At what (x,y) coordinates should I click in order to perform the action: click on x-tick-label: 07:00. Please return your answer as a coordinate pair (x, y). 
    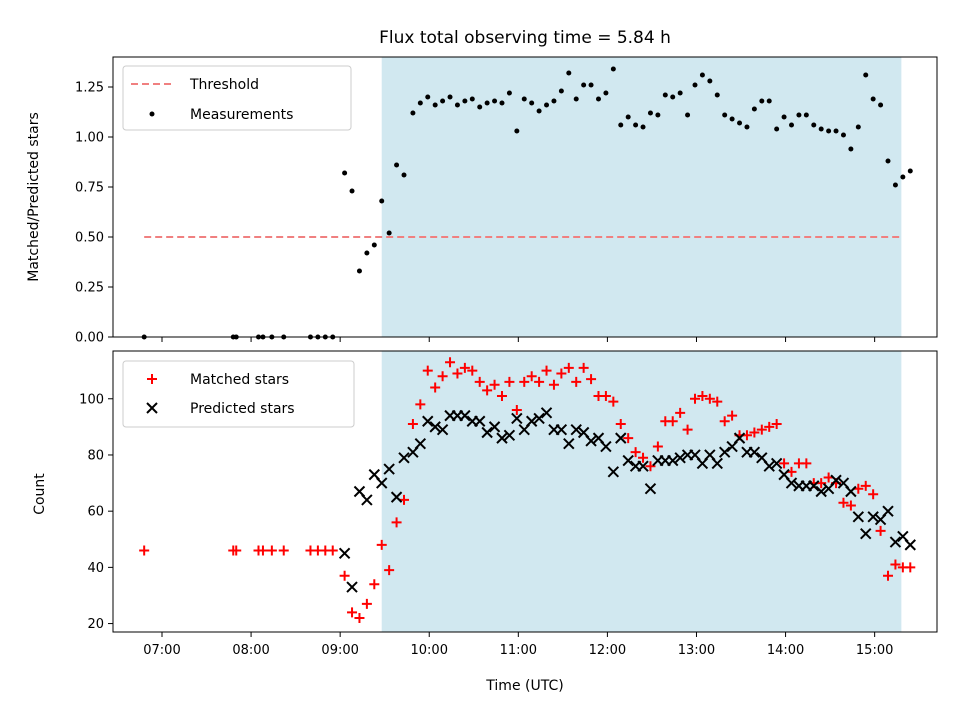
    Looking at the image, I should click on (161, 650).